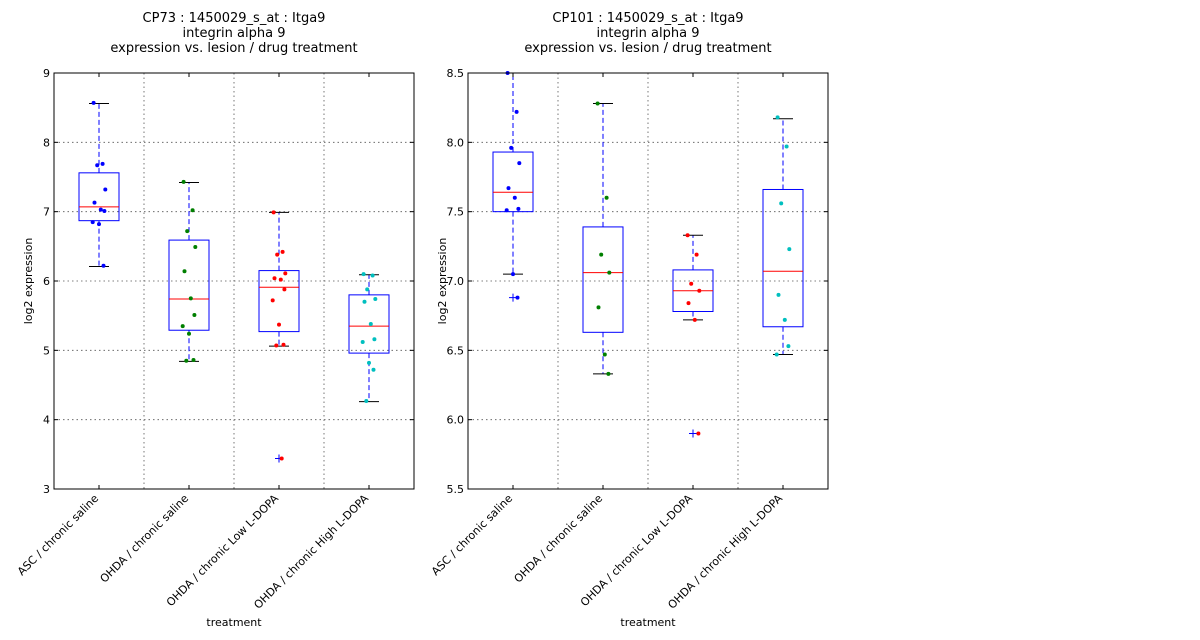 The height and width of the screenshot is (640, 1200). What do you see at coordinates (456, 212) in the screenshot?
I see `y-tick-label: 7.5` at bounding box center [456, 212].